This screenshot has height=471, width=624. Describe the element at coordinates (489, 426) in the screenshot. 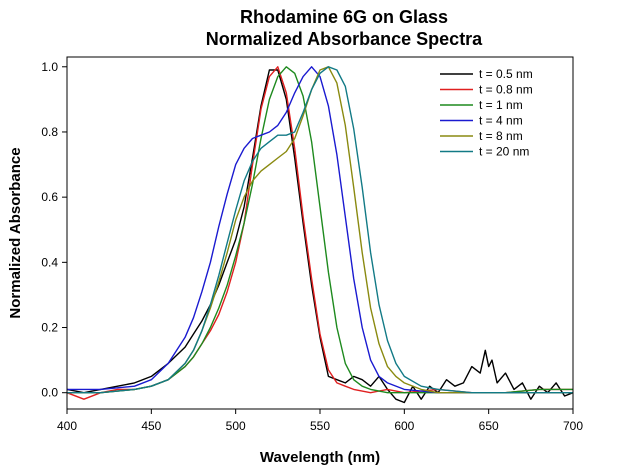

I see `x-tick-label: 650` at that location.